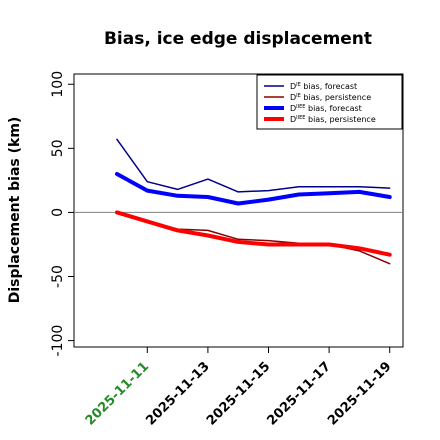 This screenshot has width=440, height=440. Describe the element at coordinates (323, 86) in the screenshot. I see `legend-label: DIE bias, forecast` at that location.